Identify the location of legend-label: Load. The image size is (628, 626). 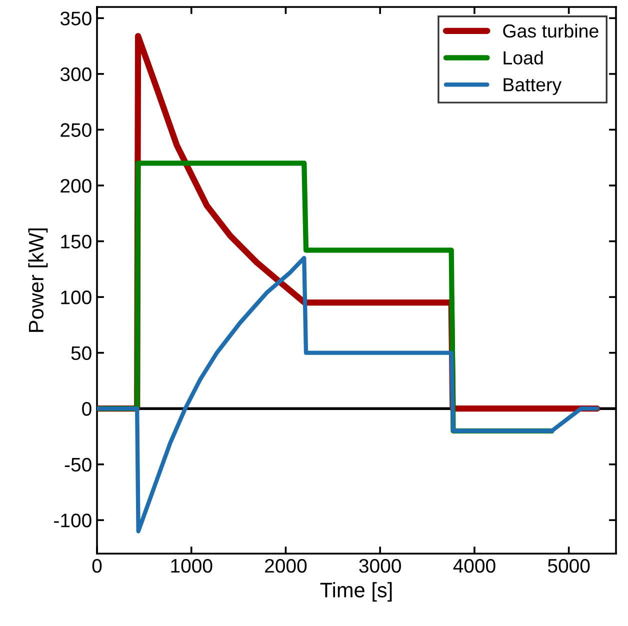
(523, 57).